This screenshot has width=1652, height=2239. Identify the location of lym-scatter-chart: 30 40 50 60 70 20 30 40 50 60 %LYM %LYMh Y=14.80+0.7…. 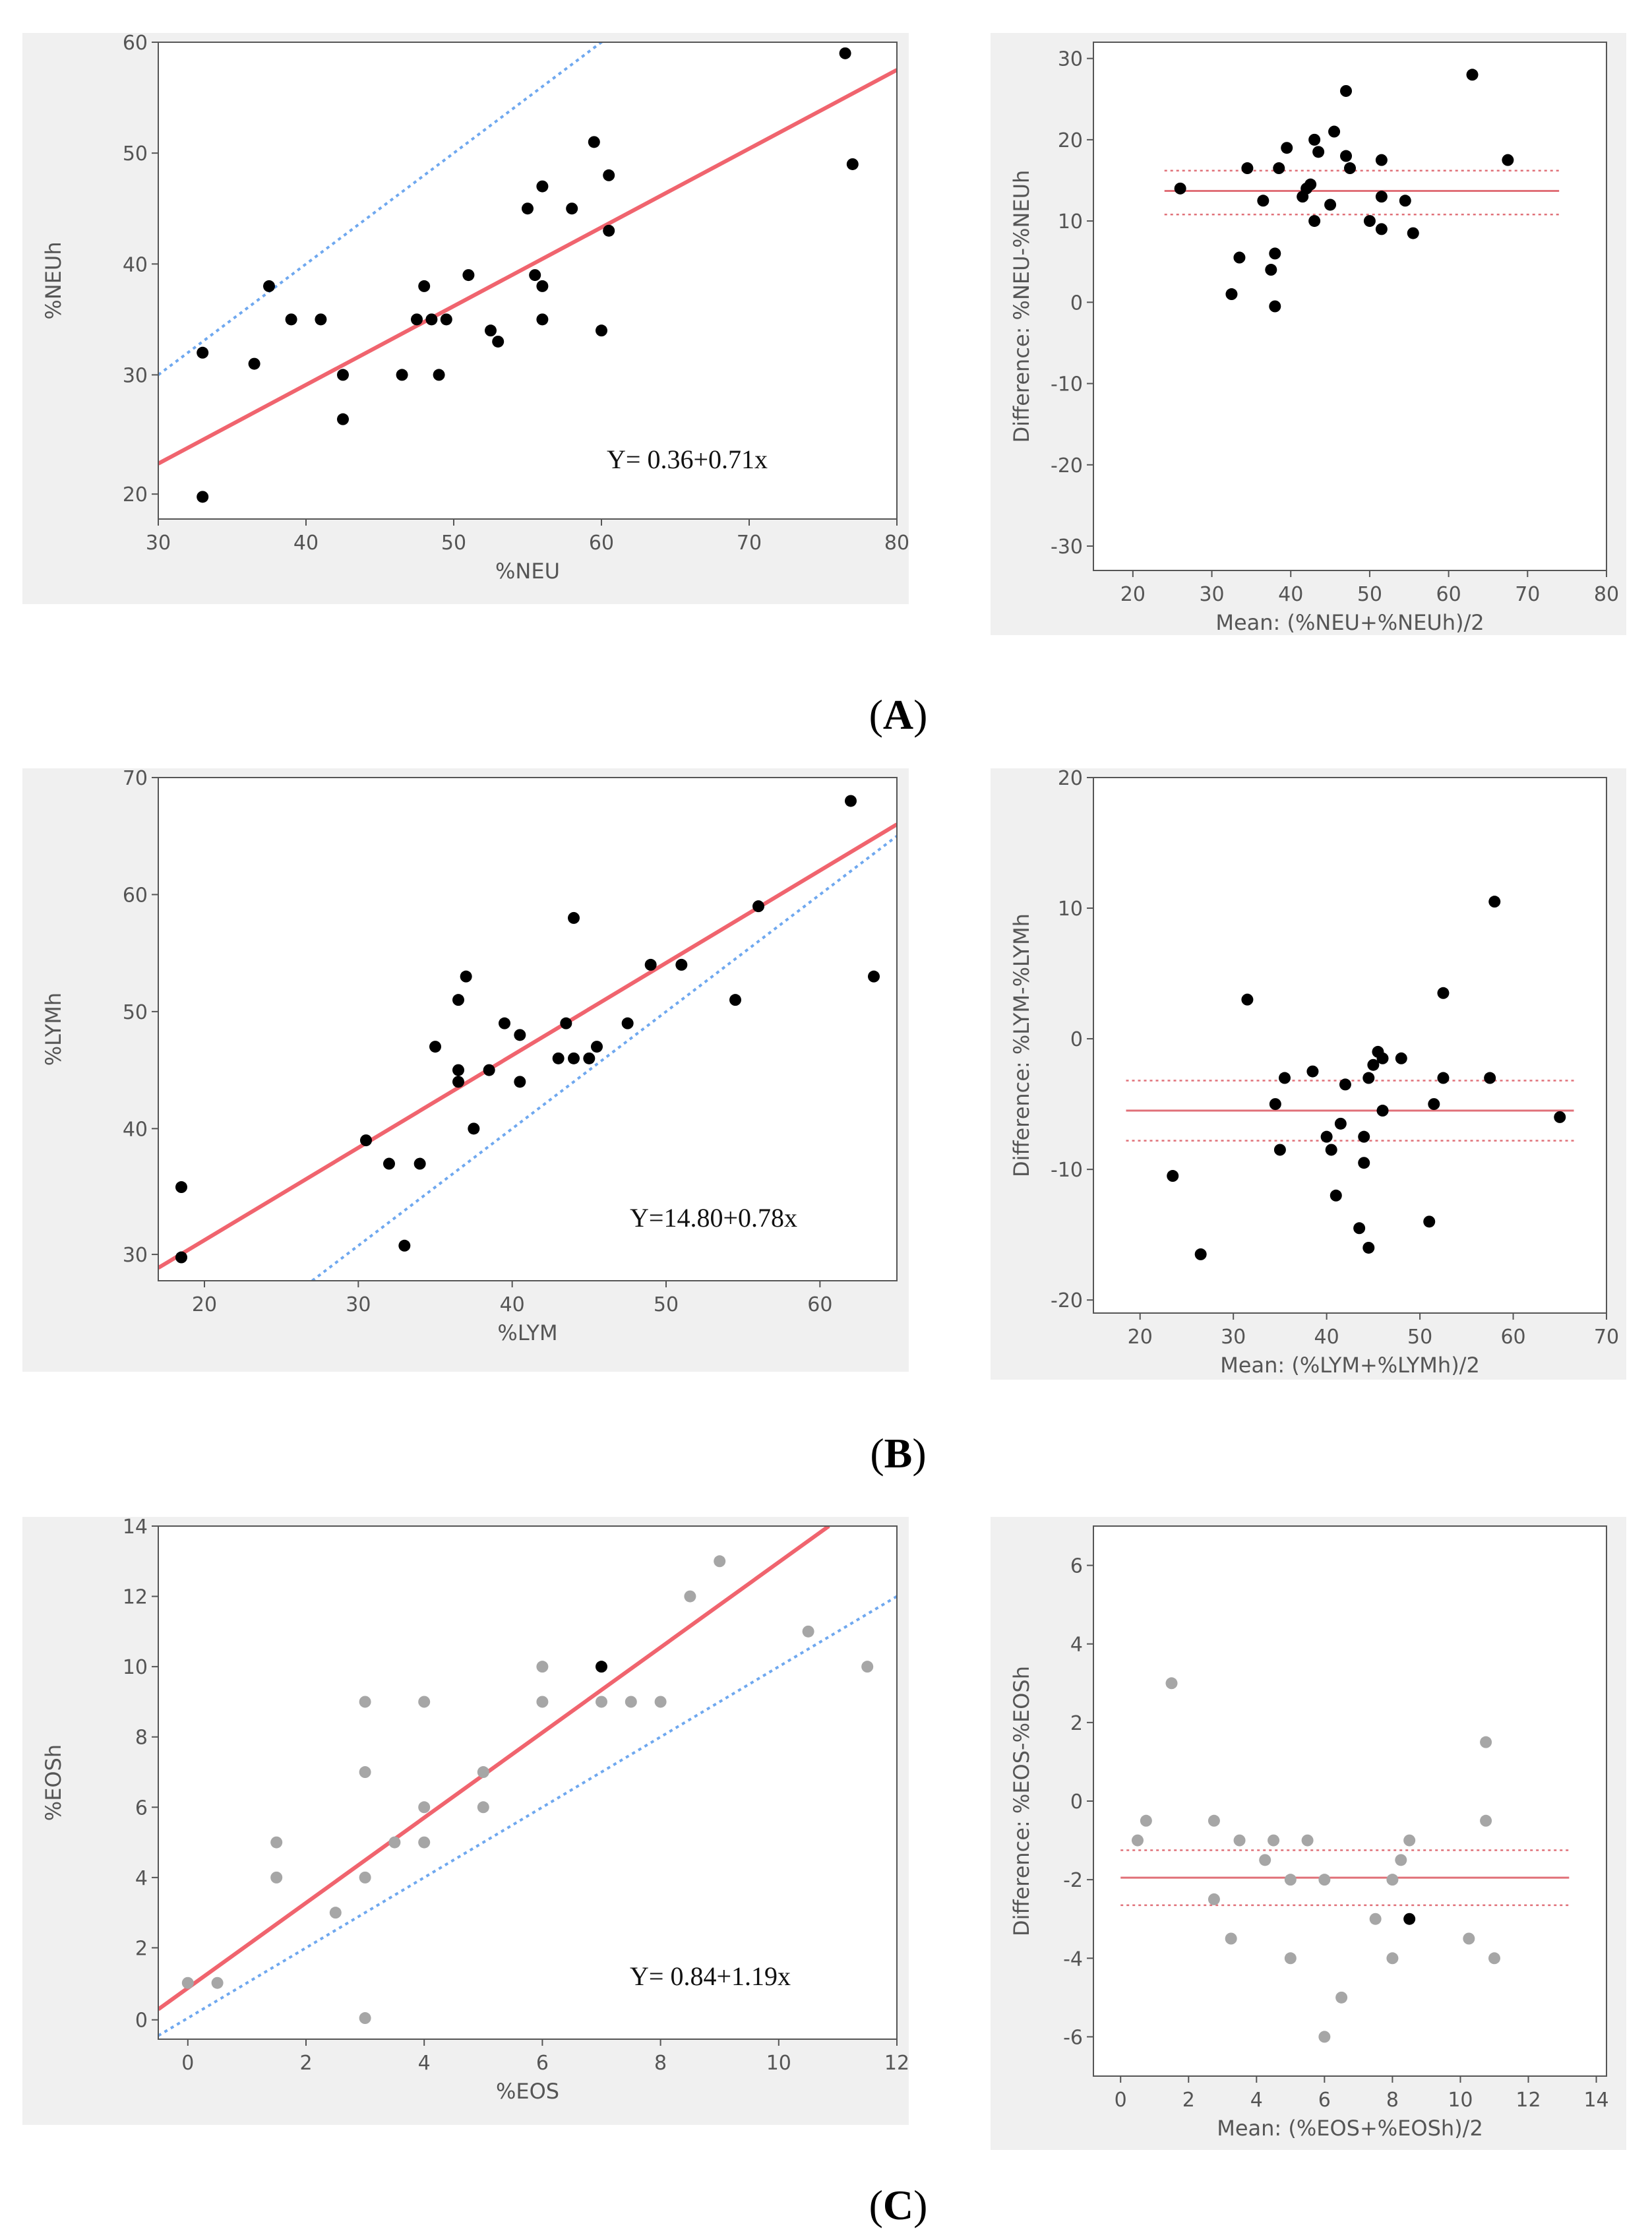
(465, 1069).